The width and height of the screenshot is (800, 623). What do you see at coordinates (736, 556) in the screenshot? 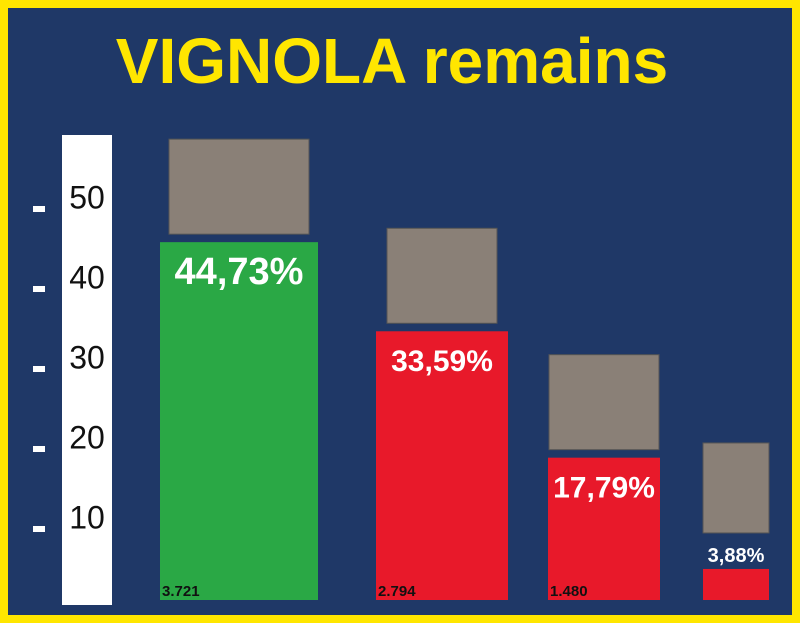
I see `value-label: 3,88%` at bounding box center [736, 556].